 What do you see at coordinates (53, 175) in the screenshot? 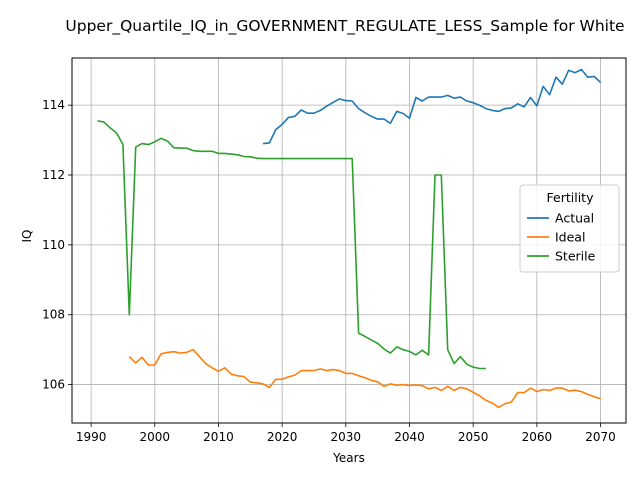
I see `y-tick-label: 112` at bounding box center [53, 175].